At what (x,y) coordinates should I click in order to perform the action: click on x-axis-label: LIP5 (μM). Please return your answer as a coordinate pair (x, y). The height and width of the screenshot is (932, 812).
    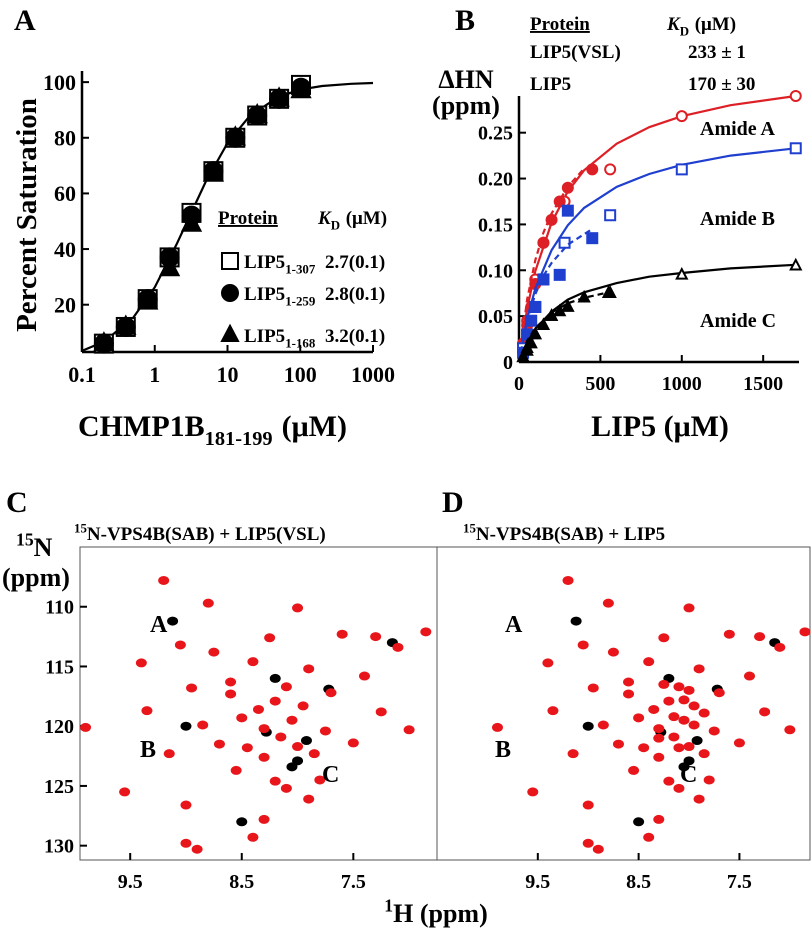
    Looking at the image, I should click on (660, 426).